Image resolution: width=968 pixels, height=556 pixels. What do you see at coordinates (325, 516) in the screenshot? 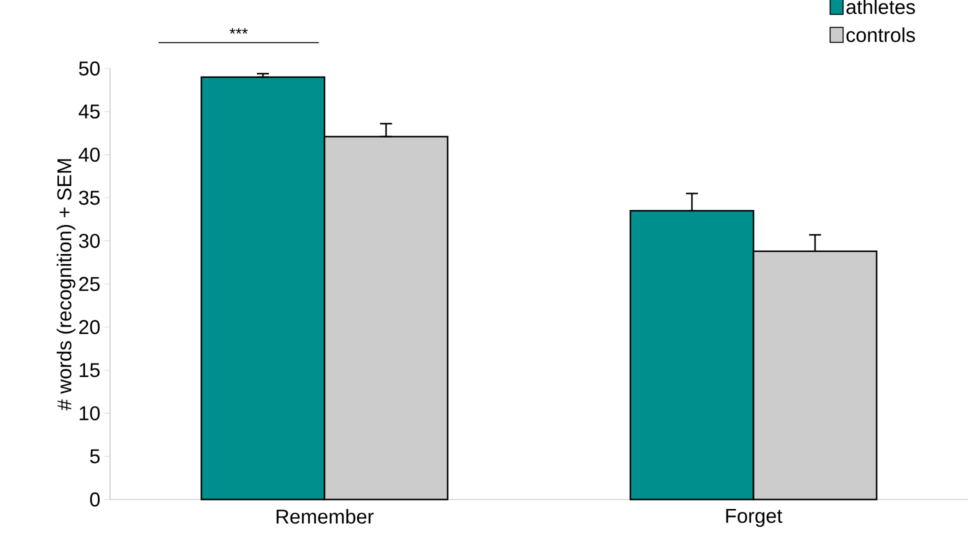
I see `x-tick-label: Remember` at bounding box center [325, 516].